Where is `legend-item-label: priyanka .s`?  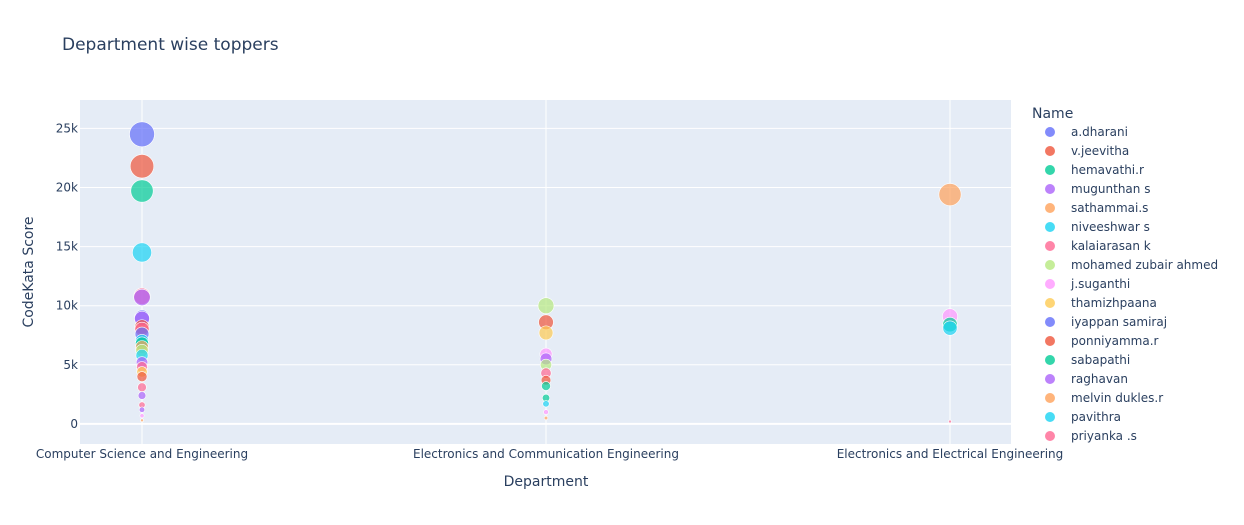 legend-item-label: priyanka .s is located at coordinates (1104, 436).